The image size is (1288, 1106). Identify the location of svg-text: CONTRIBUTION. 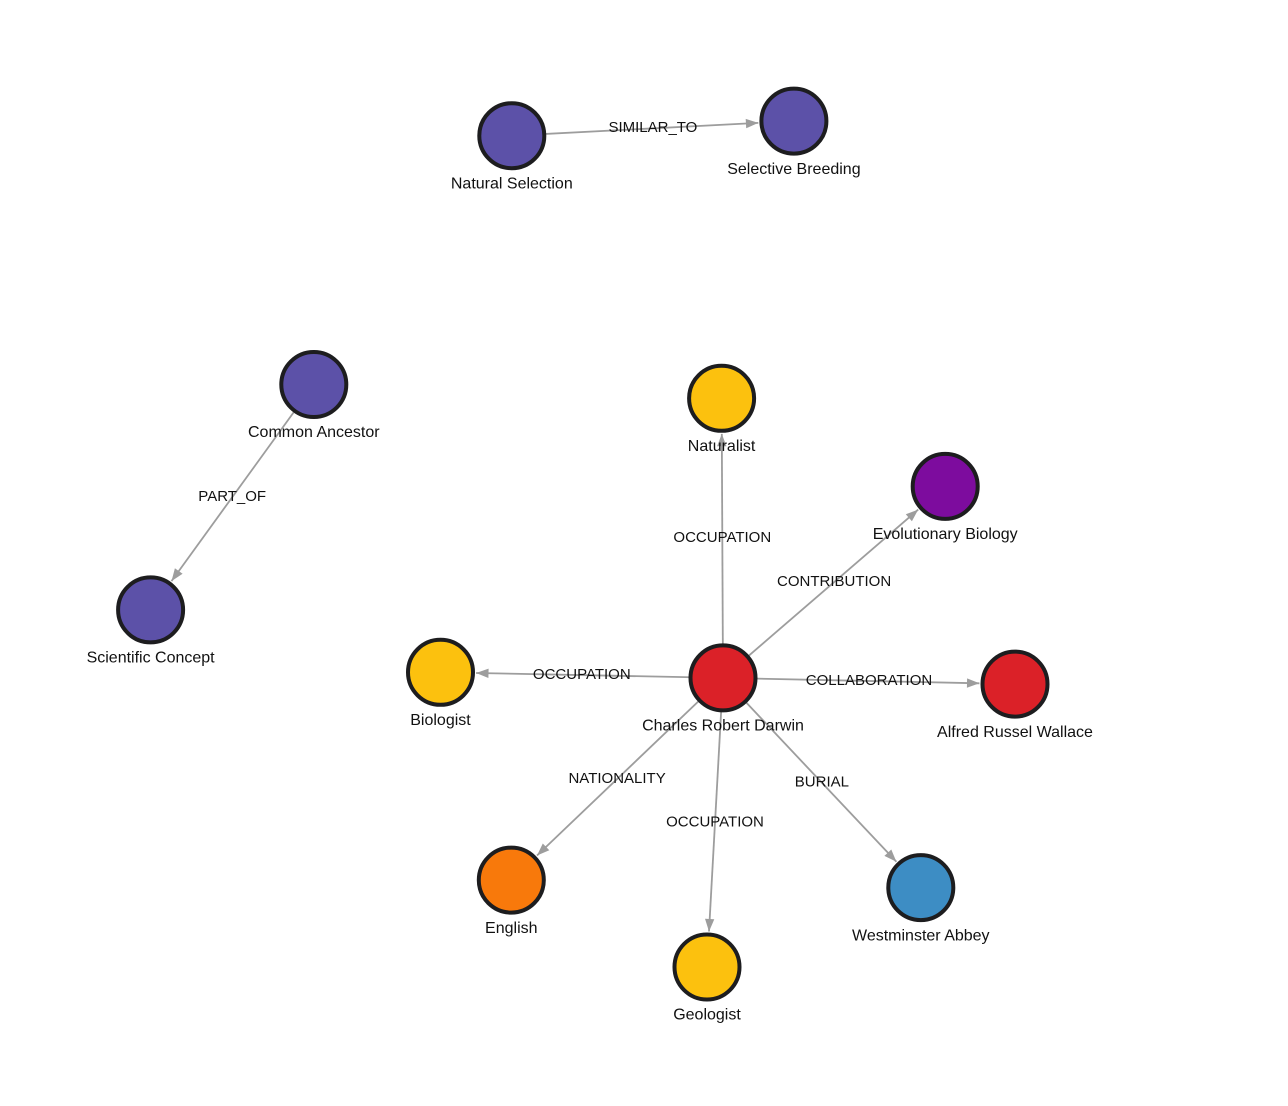
(834, 581).